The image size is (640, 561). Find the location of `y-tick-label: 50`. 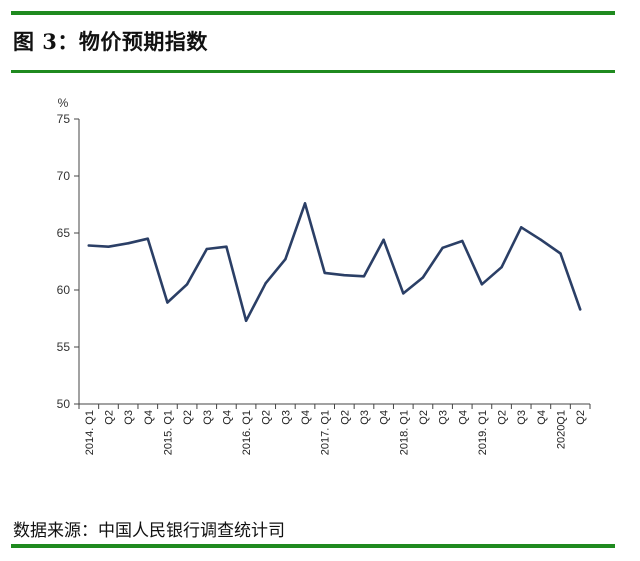

y-tick-label: 50 is located at coordinates (64, 404).